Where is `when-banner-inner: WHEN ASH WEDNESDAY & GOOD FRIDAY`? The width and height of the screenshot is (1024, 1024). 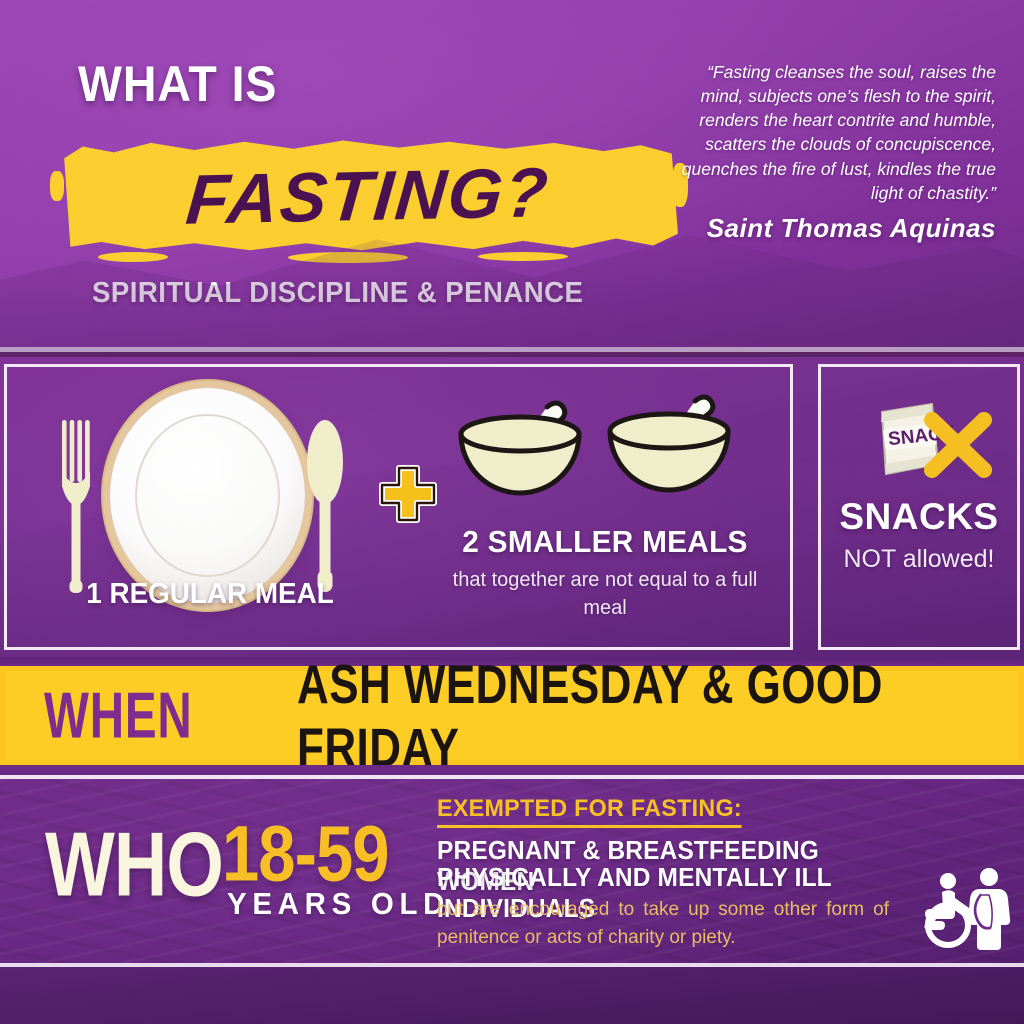 when-banner-inner: WHEN ASH WEDNESDAY & GOOD FRIDAY is located at coordinates (512, 715).